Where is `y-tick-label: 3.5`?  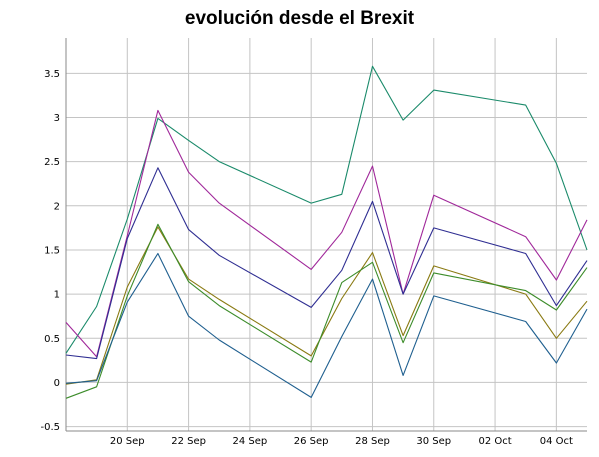 y-tick-label: 3.5 is located at coordinates (52, 74).